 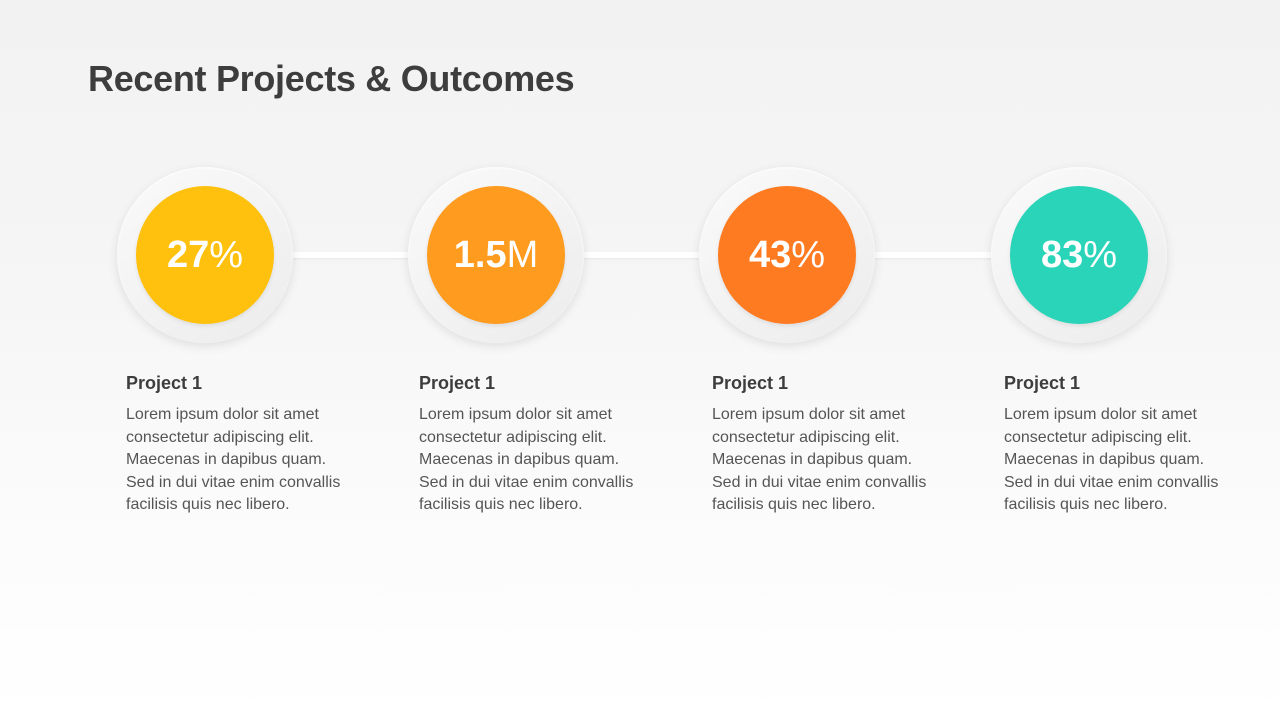 What do you see at coordinates (331, 78) in the screenshot?
I see `slide-title: Recent Projects & Outcomes` at bounding box center [331, 78].